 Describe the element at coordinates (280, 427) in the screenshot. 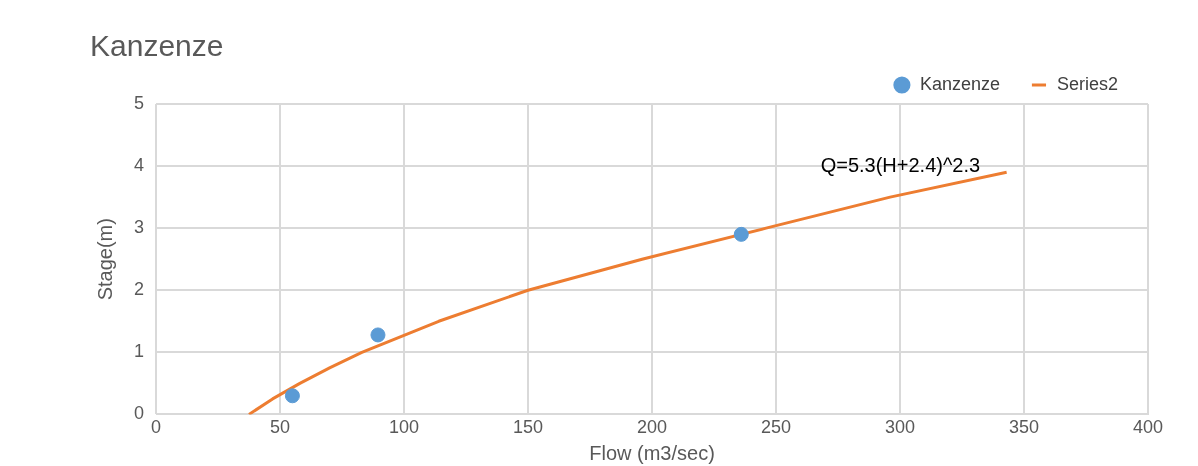

I see `x-tick-label: 50` at that location.